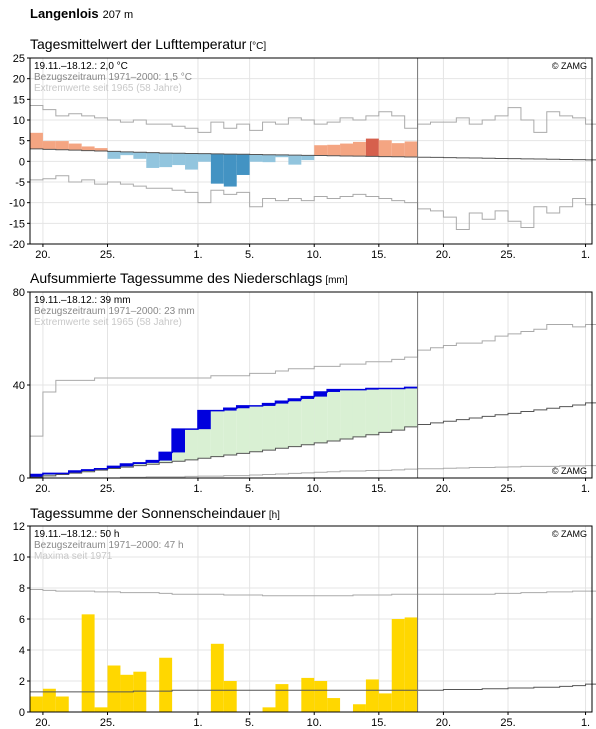  Describe the element at coordinates (507, 255) in the screenshot. I see `temperature-x-tick-label: 25.` at that location.